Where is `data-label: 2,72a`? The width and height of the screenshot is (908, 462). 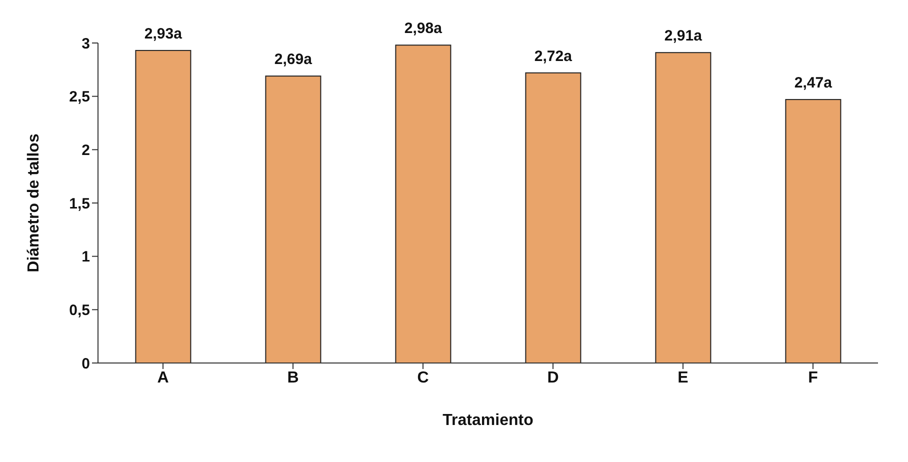
data-label: 2,72a is located at coordinates (553, 56).